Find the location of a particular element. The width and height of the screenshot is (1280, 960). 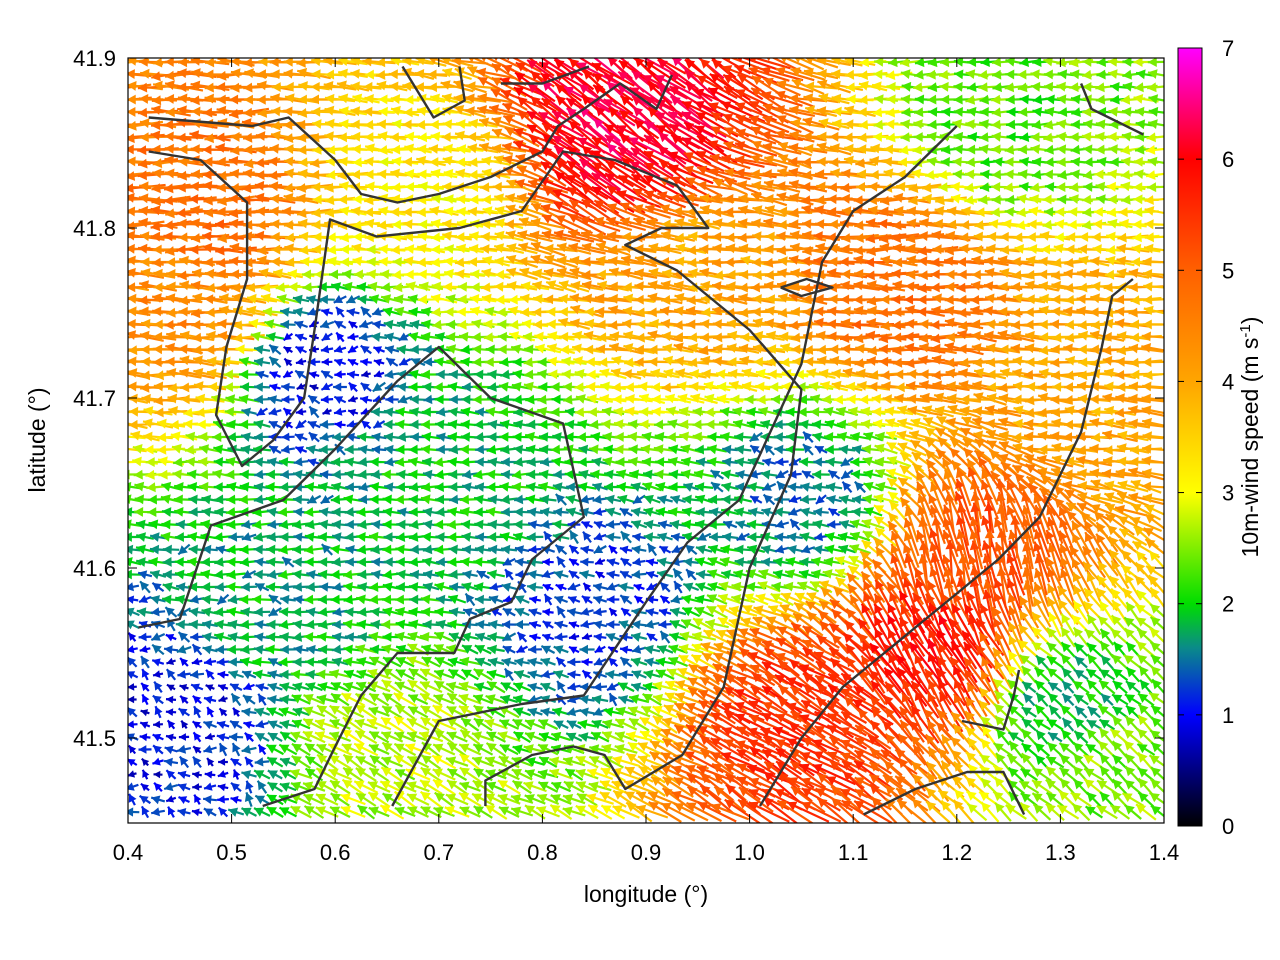

x-tick-label: 1.3 is located at coordinates (1060, 852).